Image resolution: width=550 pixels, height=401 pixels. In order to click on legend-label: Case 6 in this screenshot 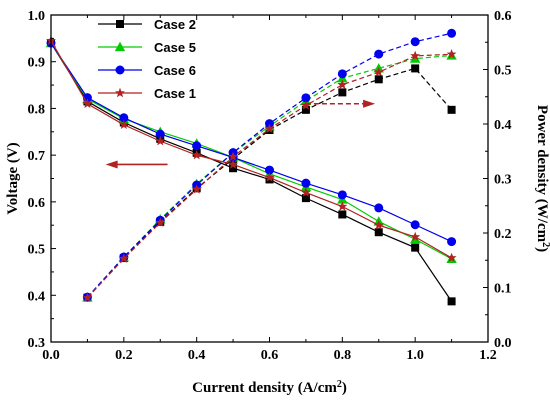, I will do `click(175, 70)`.